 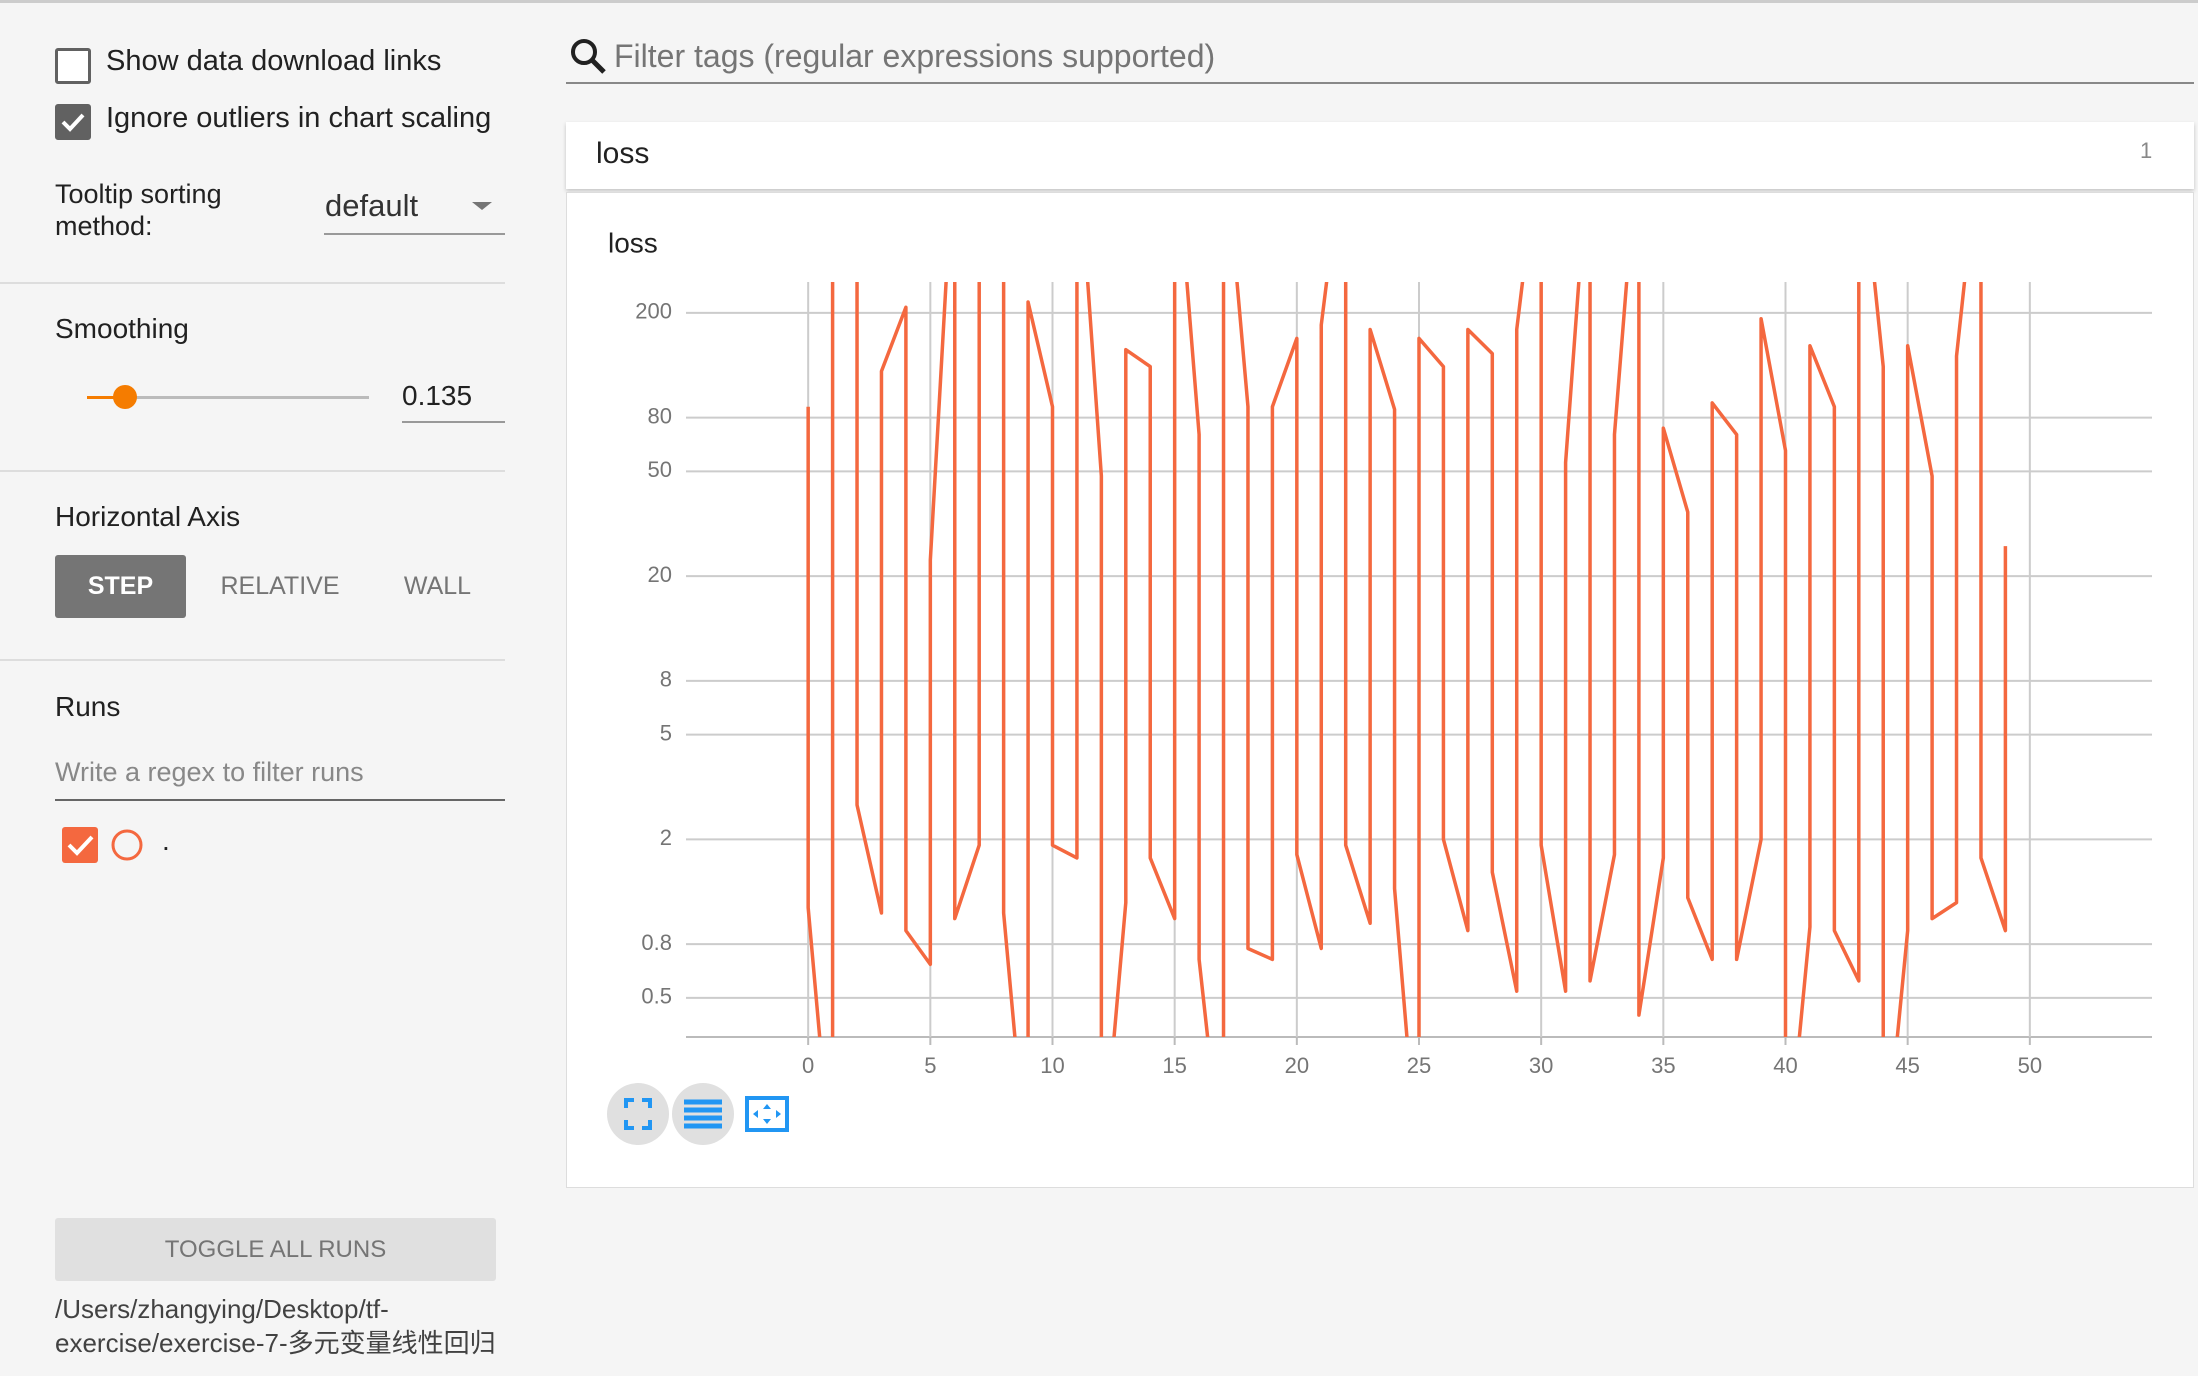 I want to click on x-tick-label: 5, so click(x=930, y=1065).